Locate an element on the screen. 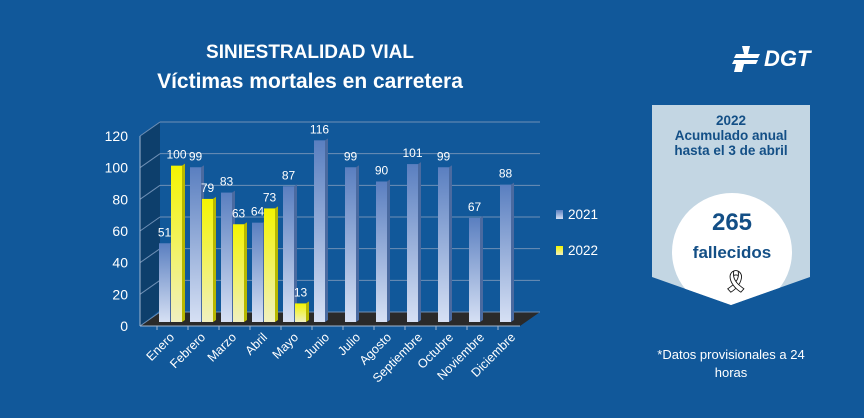  x-tick-label: Julio is located at coordinates (349, 344).